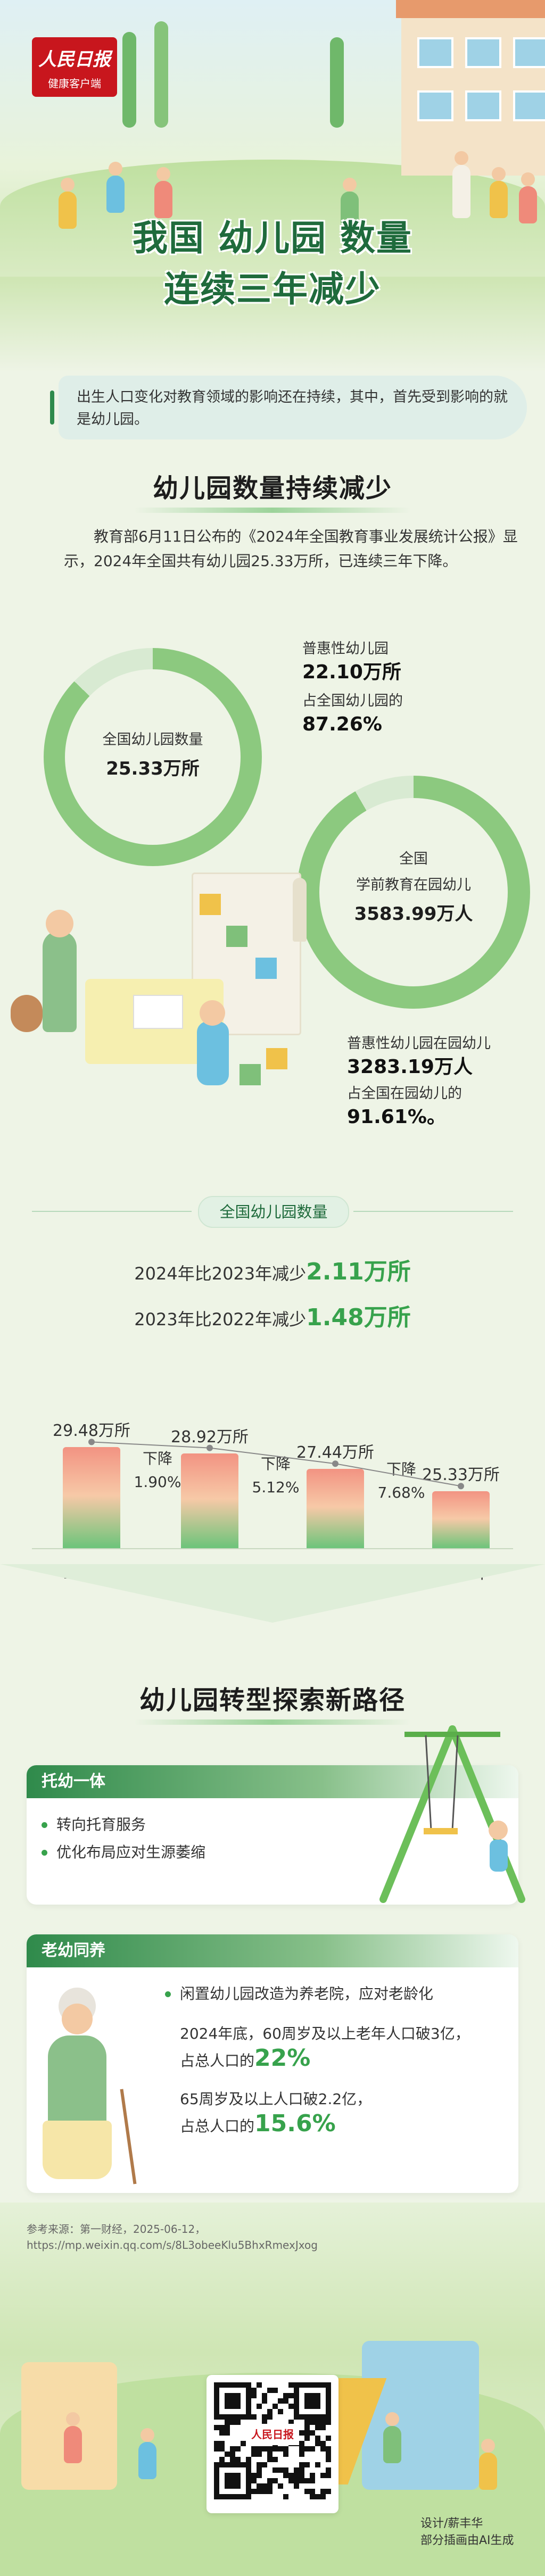 Image resolution: width=545 pixels, height=2576 pixels. I want to click on qr-code-pattern, so click(272, 2440).